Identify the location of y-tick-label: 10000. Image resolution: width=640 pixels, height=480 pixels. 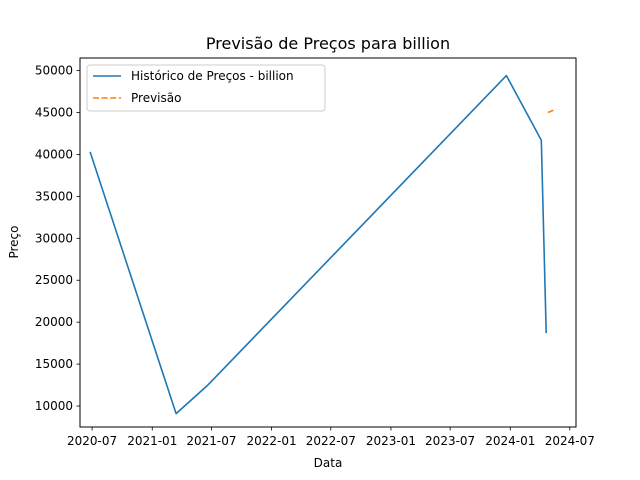
(54, 406).